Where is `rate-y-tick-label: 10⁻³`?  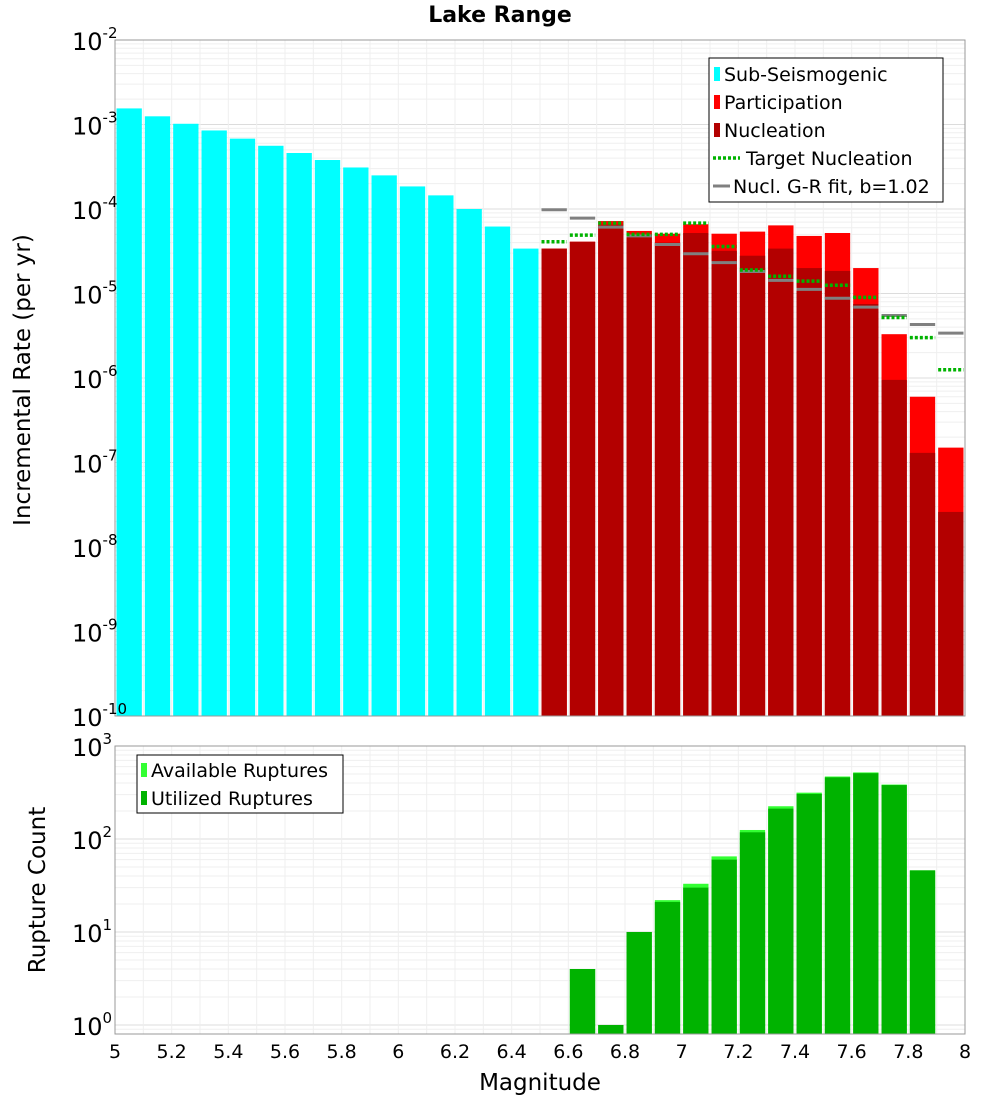
rate-y-tick-label: 10⁻³ is located at coordinates (95, 125).